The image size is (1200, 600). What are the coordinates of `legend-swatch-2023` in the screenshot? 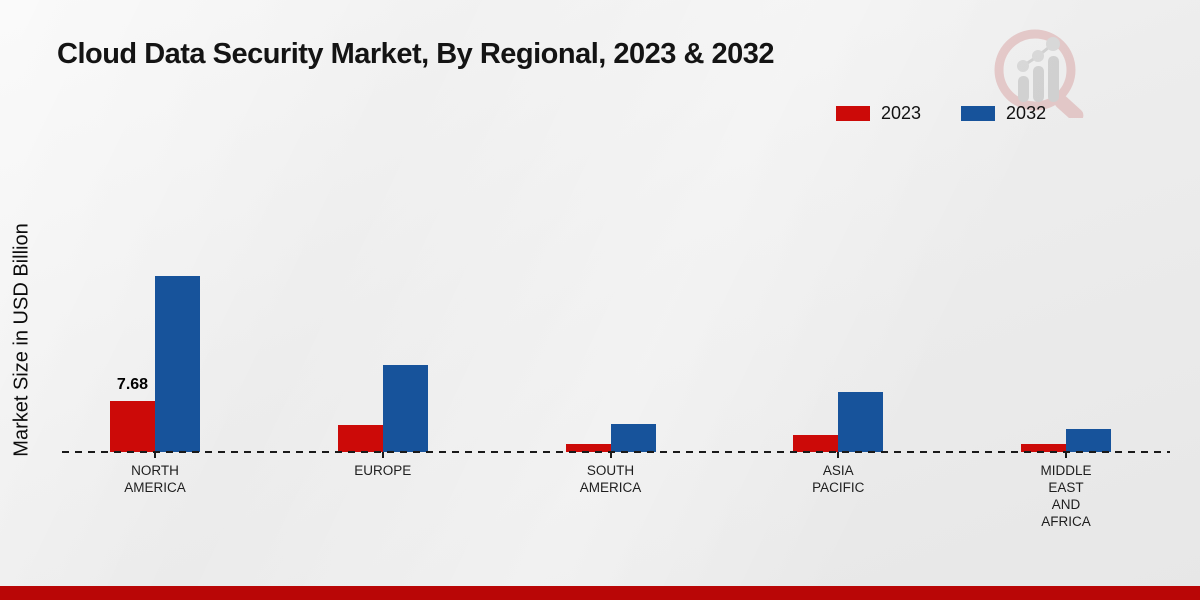 It's located at (853, 113).